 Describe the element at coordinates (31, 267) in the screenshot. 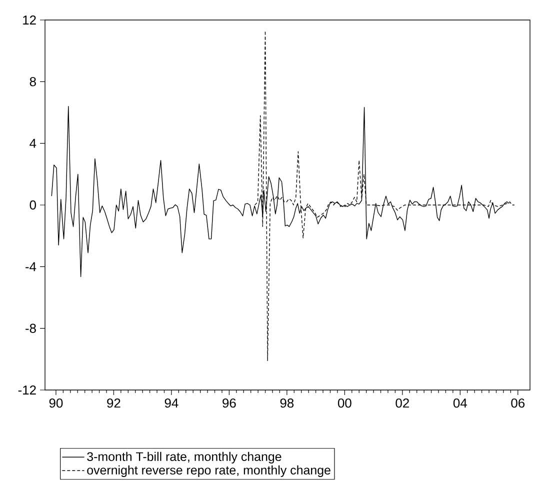

I see `y-tick-label: -4` at that location.